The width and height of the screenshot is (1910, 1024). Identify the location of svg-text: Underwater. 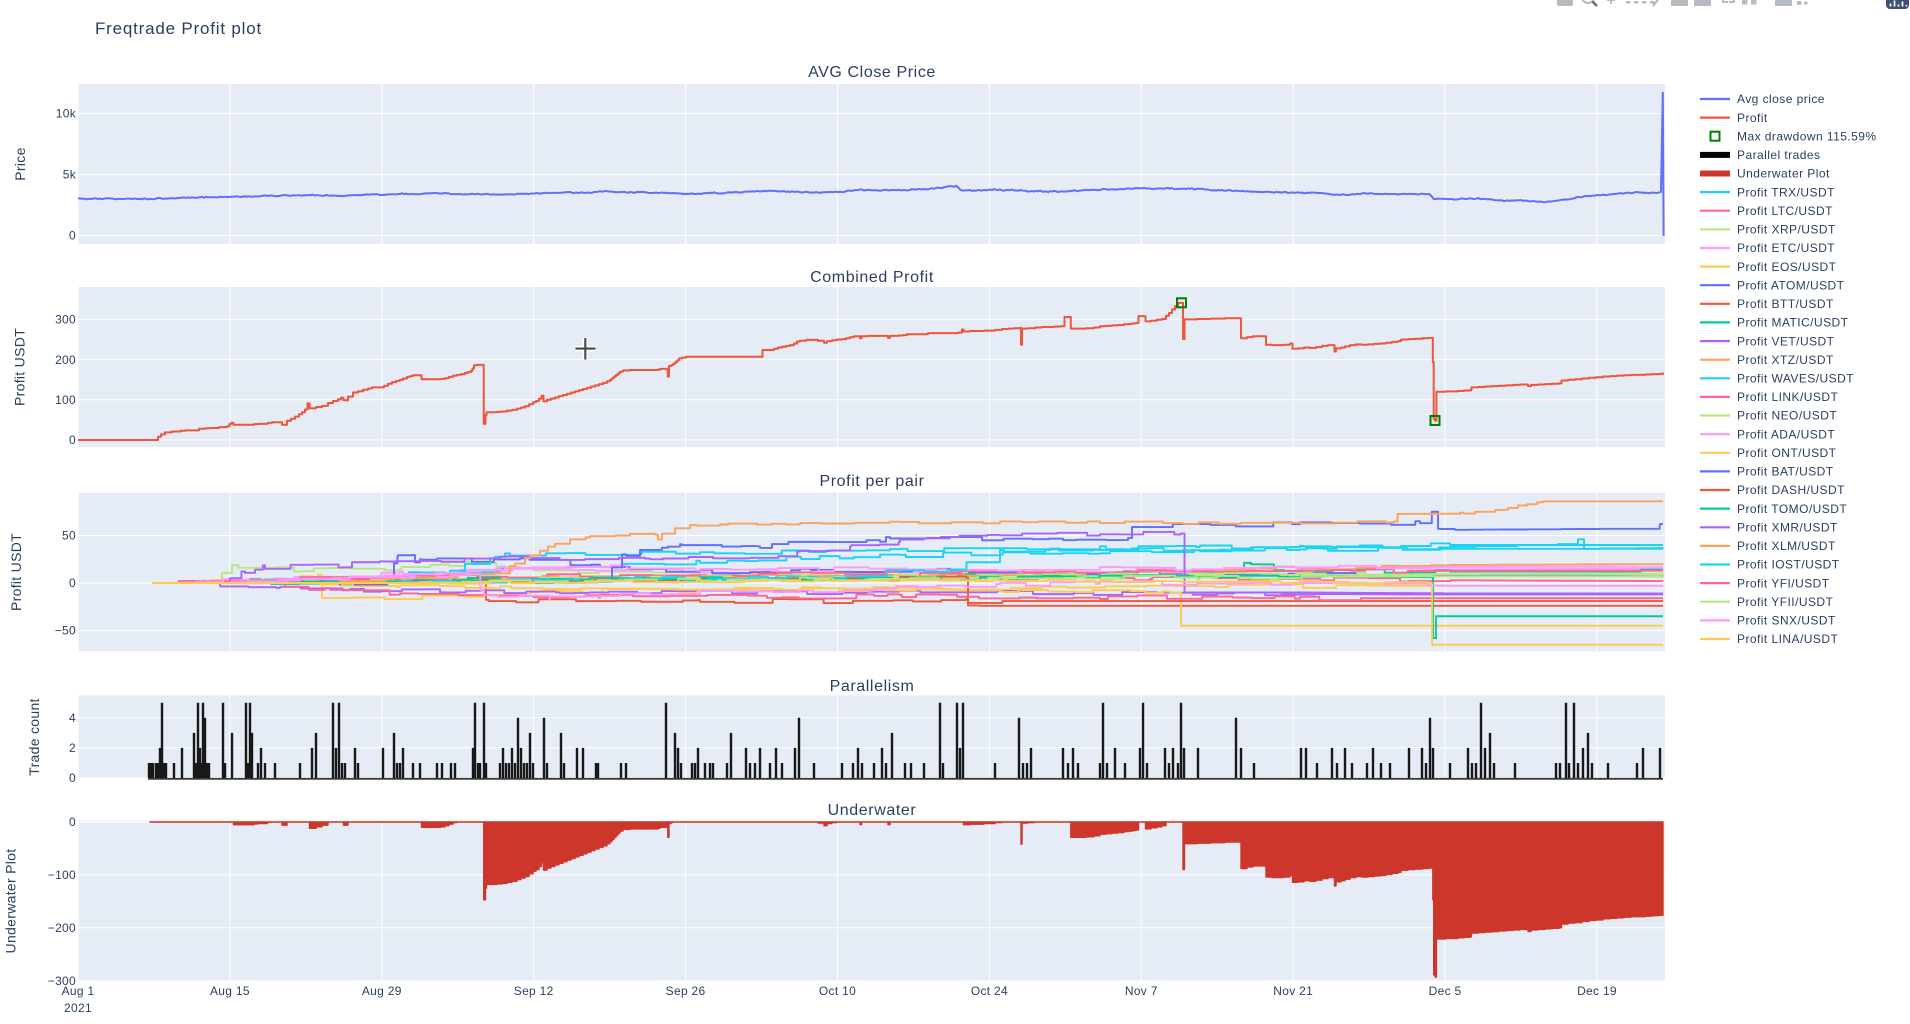
(872, 810).